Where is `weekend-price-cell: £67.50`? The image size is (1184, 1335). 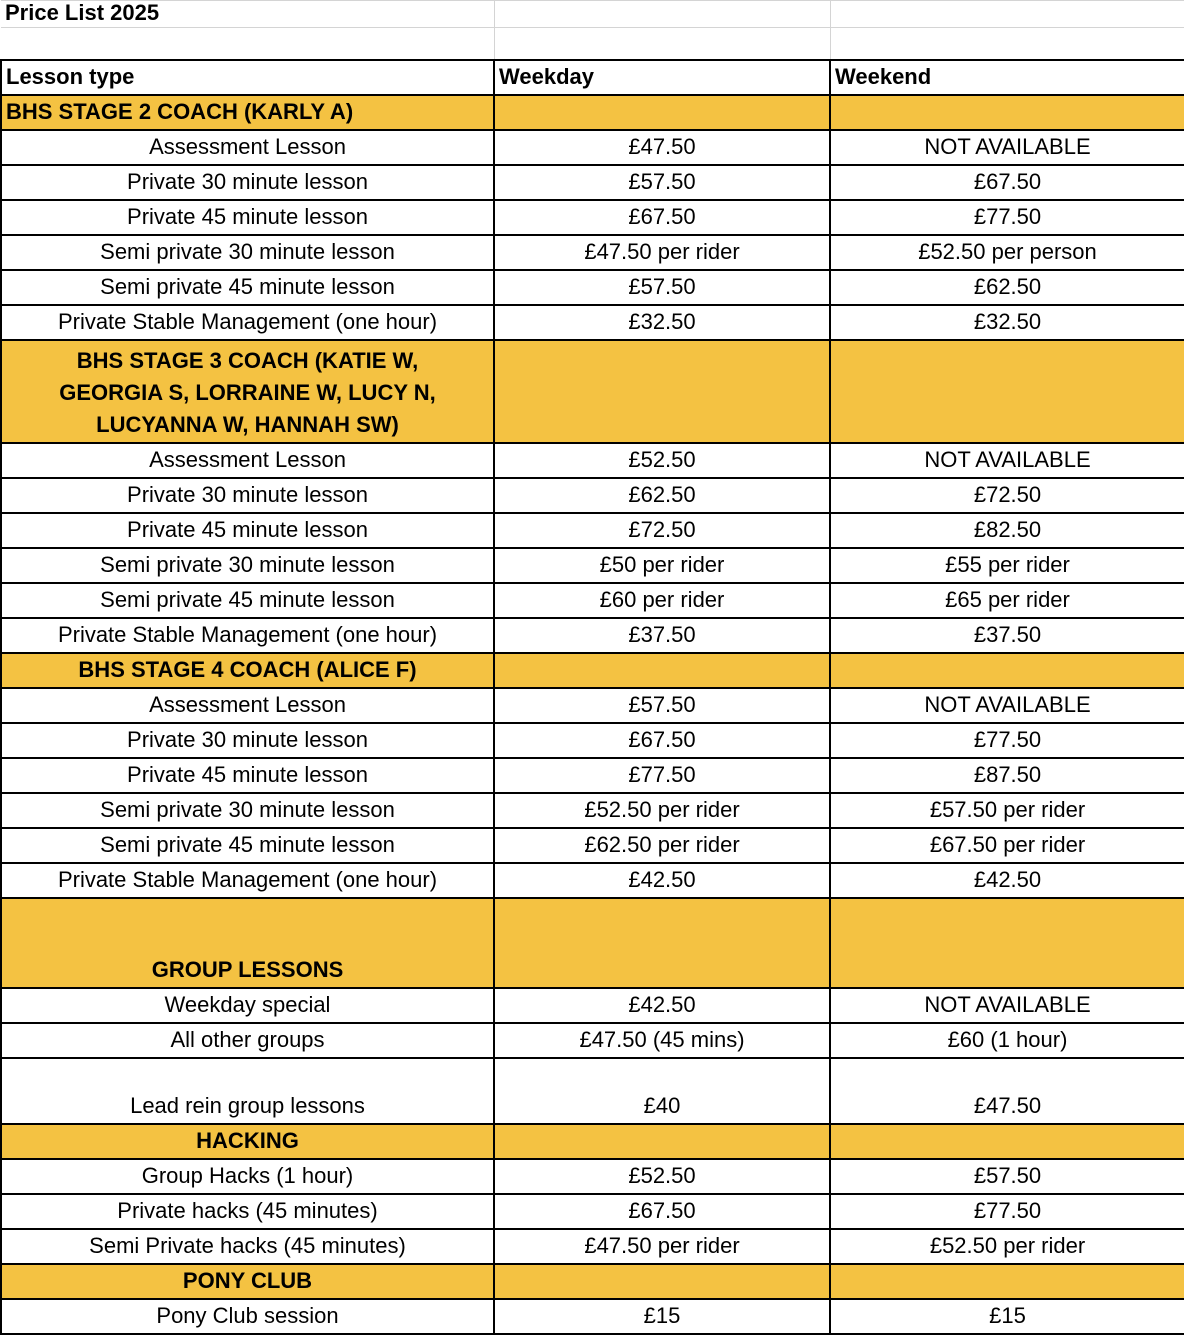 weekend-price-cell: £67.50 is located at coordinates (1006, 182).